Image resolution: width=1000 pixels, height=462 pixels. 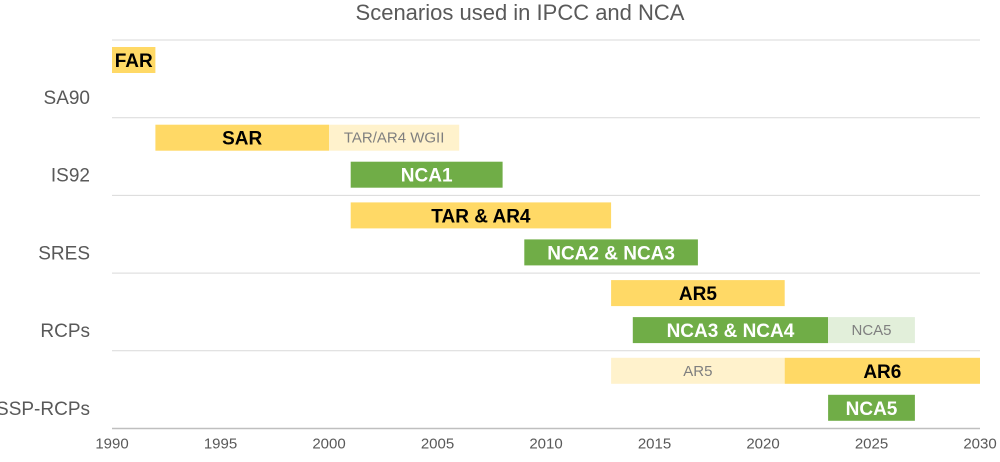 I want to click on bar-label: TAR/AR4 WGII, so click(x=394, y=138).